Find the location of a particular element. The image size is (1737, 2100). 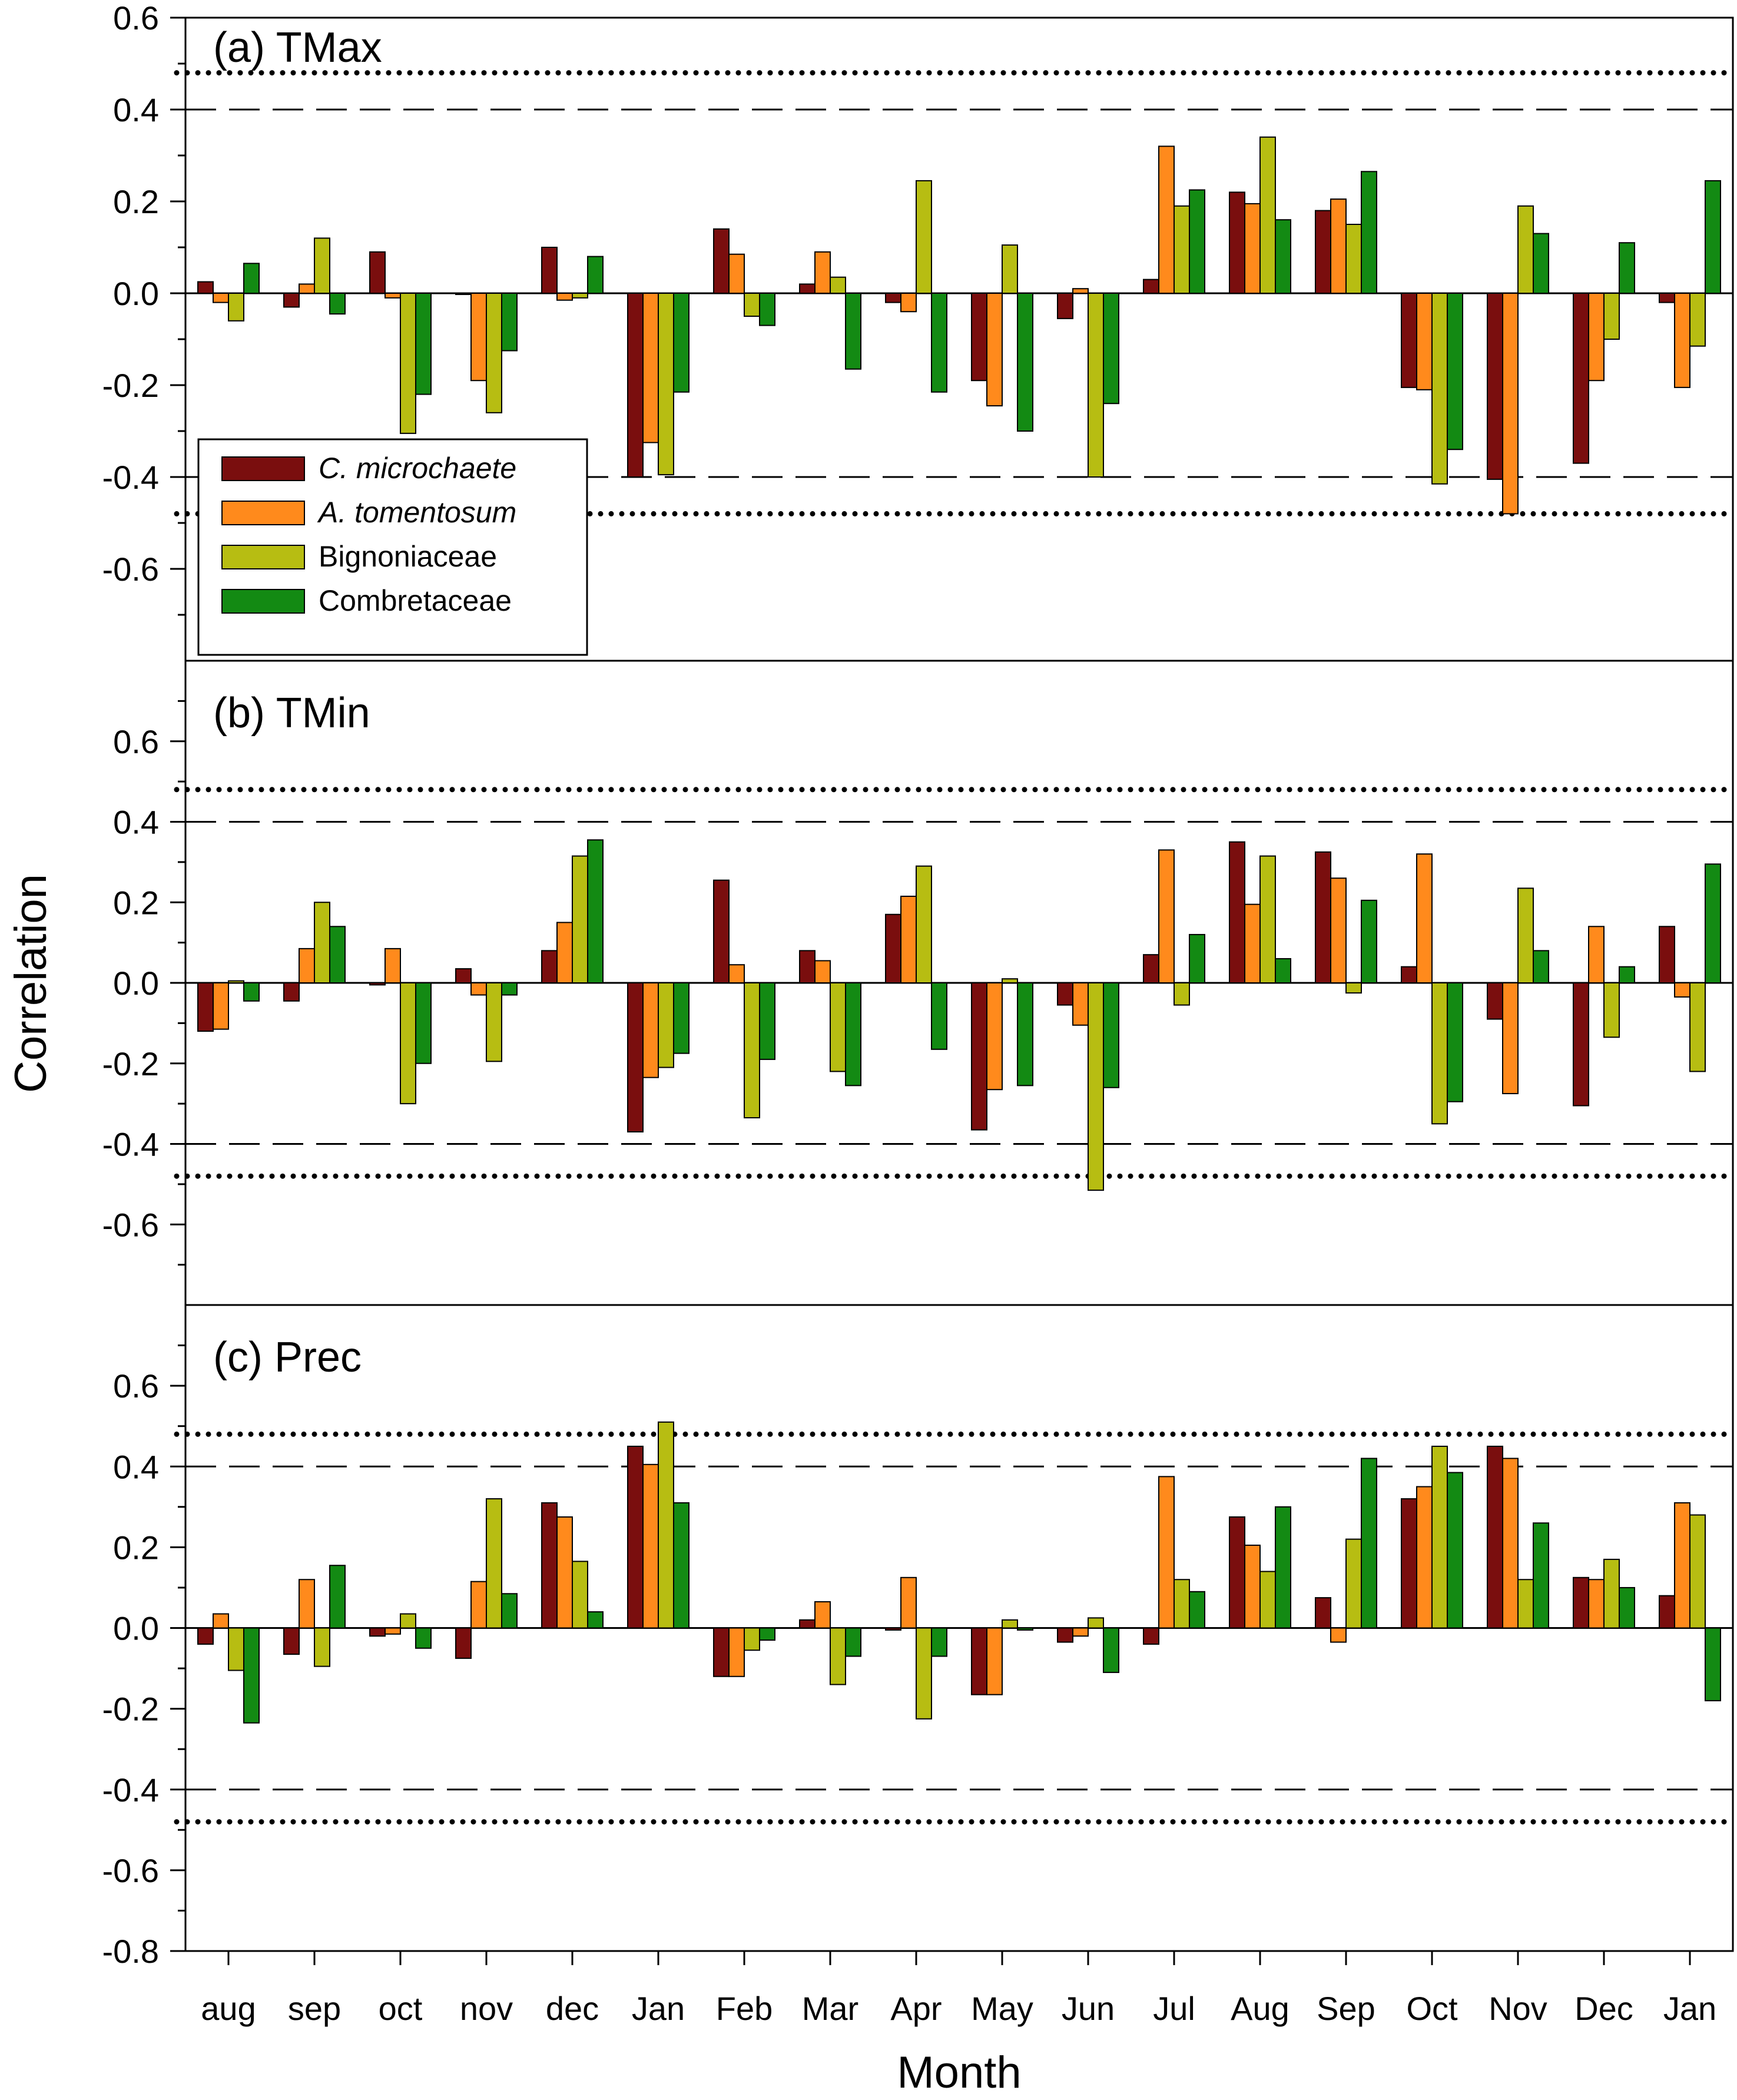

x-tick-label: aug is located at coordinates (228, 2008).